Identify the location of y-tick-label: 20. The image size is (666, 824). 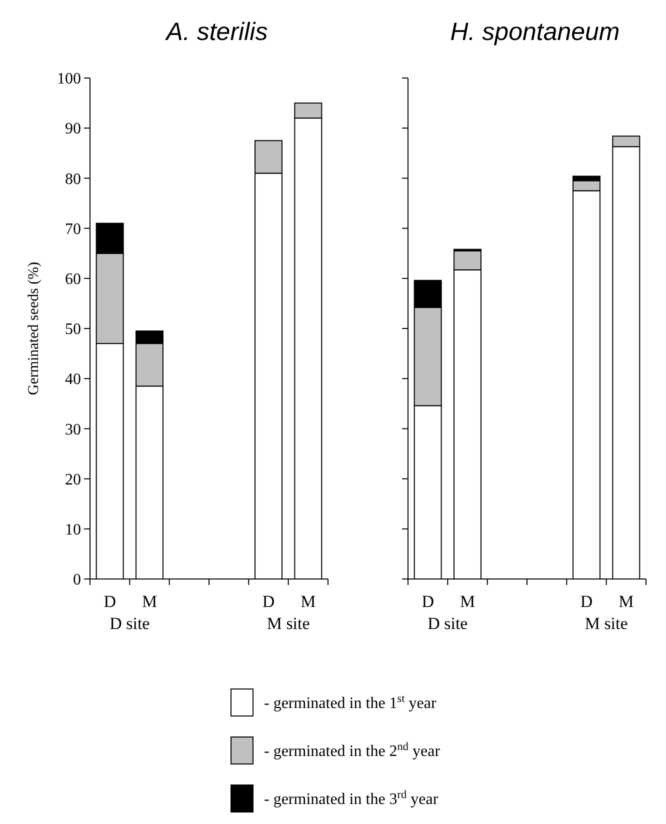
(73, 479).